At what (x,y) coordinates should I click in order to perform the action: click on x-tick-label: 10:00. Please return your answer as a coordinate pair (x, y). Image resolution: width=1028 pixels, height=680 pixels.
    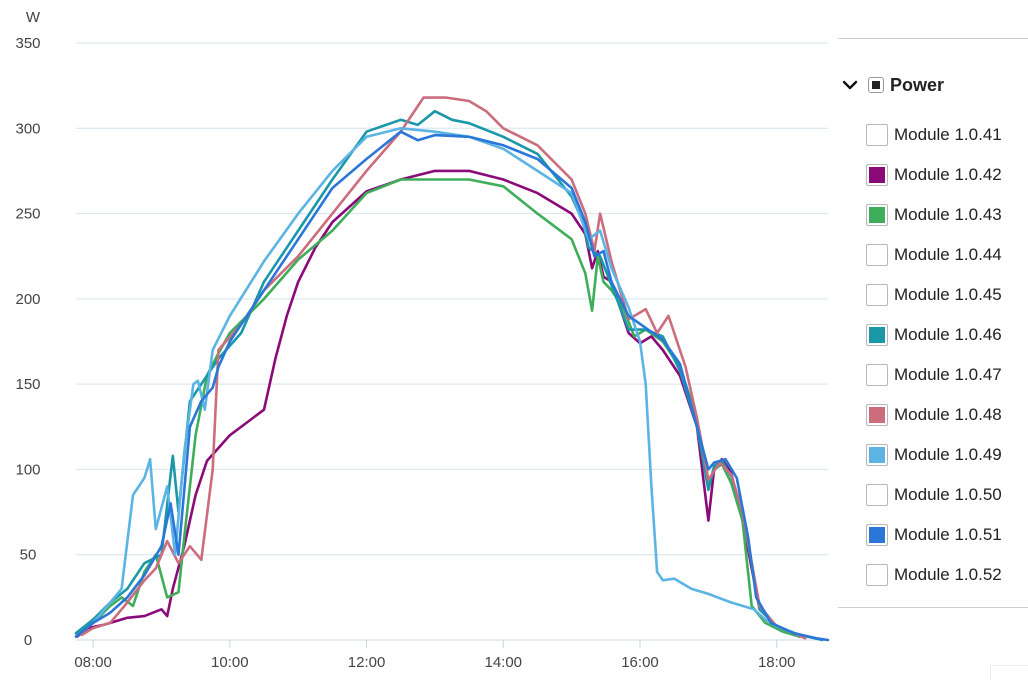
    Looking at the image, I should click on (230, 662).